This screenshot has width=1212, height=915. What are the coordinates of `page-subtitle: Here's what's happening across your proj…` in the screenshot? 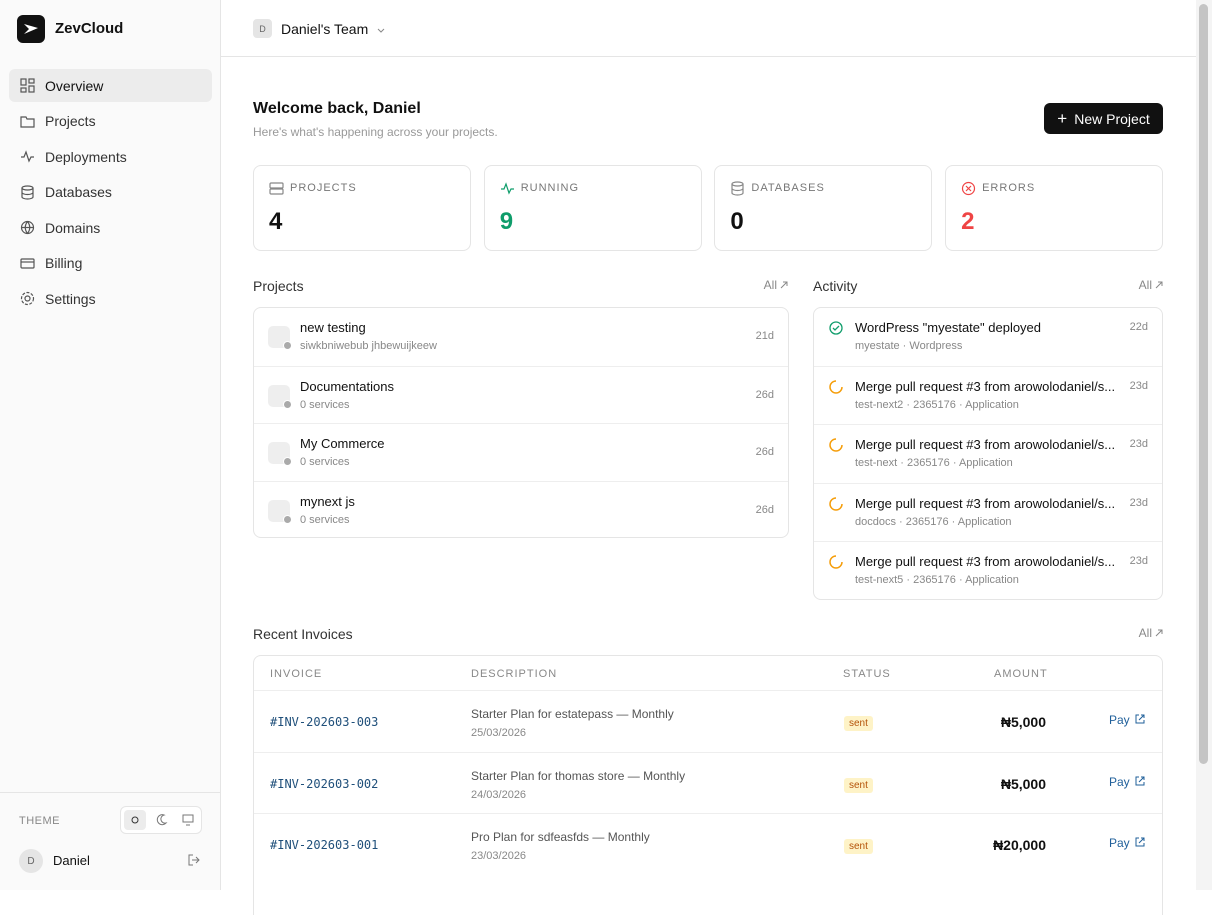 It's located at (375, 132).